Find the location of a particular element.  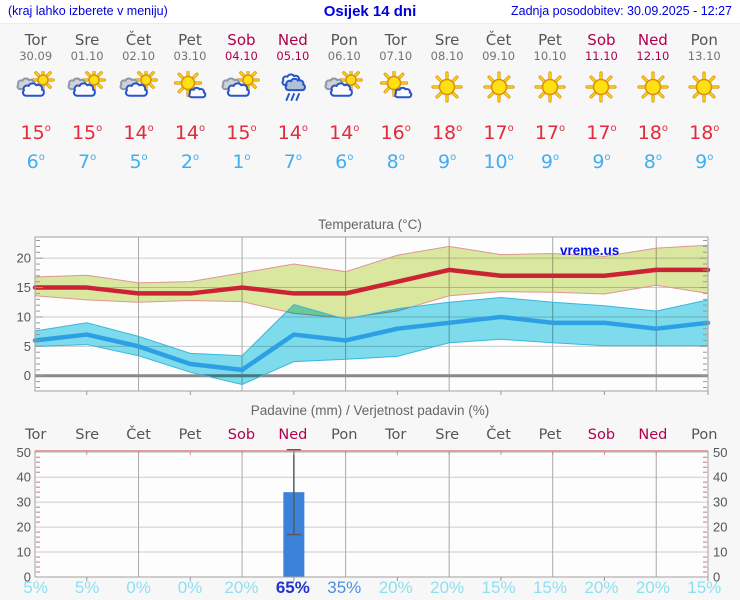

precip-probability: 35% is located at coordinates (344, 587).